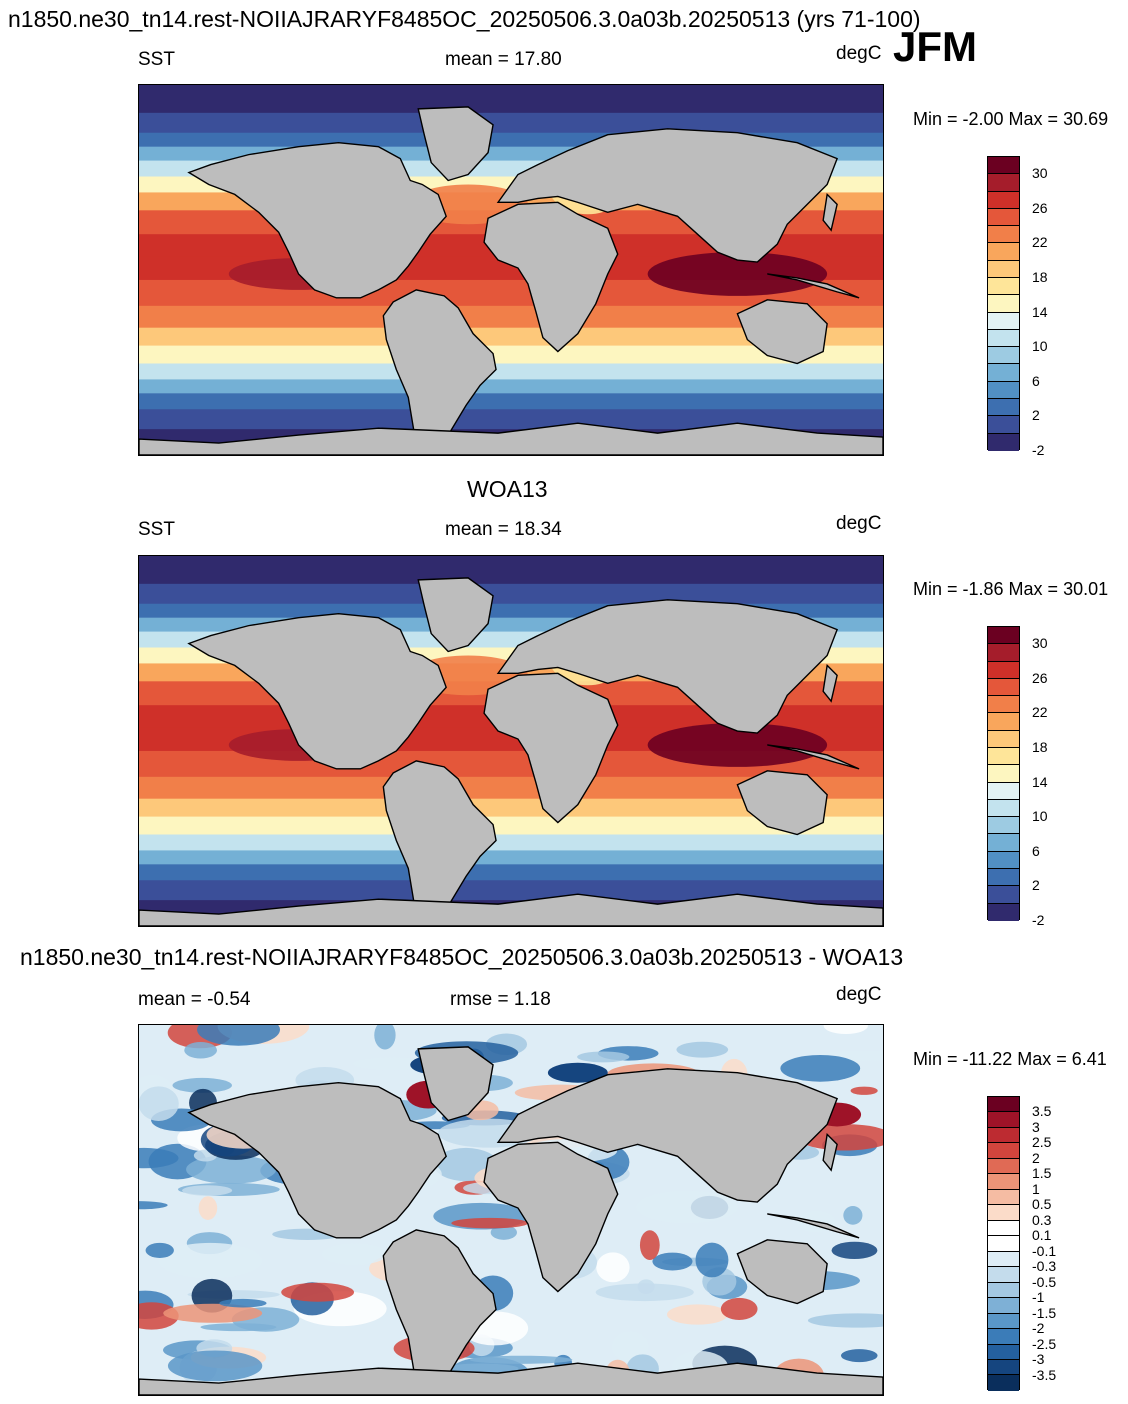 The height and width of the screenshot is (1404, 1128). Describe the element at coordinates (1044, 1250) in the screenshot. I see `colorbar-tick-label: -0.1` at that location.